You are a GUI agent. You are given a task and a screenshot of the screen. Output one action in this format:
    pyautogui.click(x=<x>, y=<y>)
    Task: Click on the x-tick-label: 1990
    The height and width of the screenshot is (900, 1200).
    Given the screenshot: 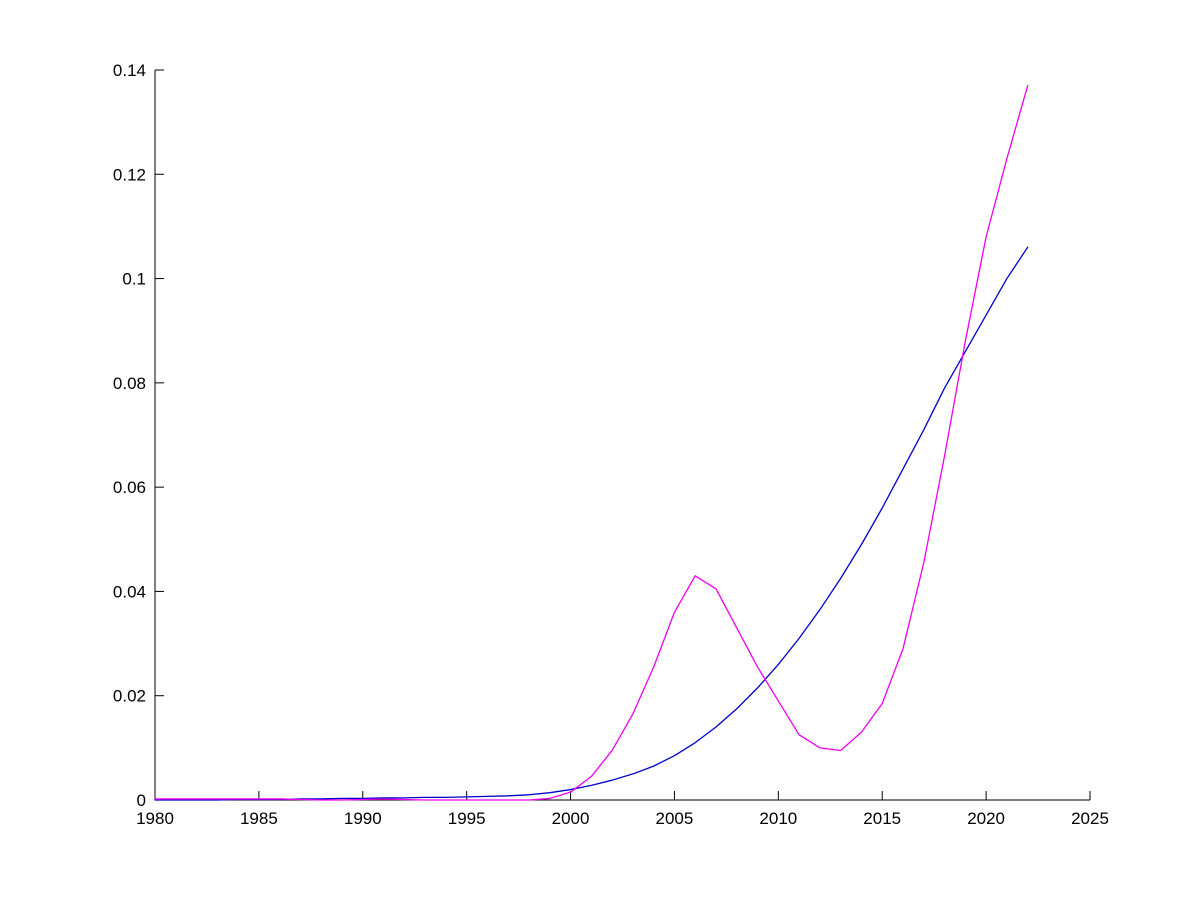 What is the action you would take?
    pyautogui.click(x=363, y=818)
    